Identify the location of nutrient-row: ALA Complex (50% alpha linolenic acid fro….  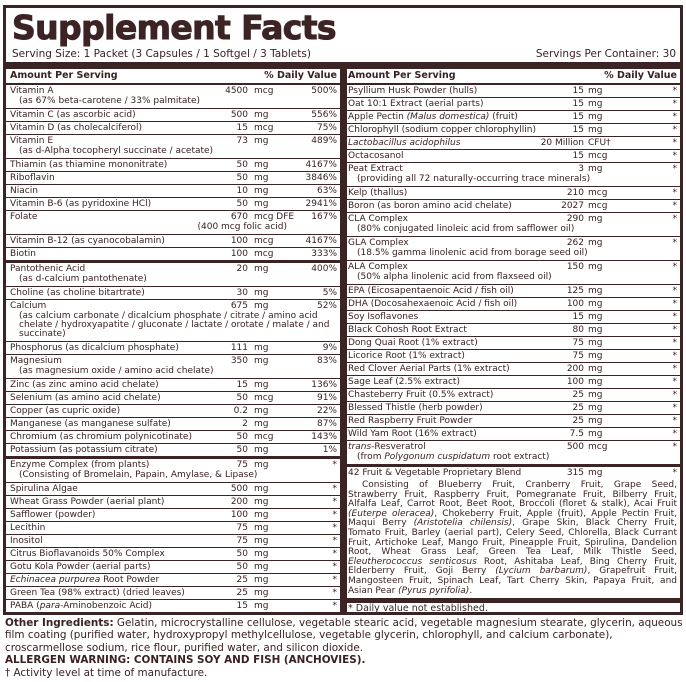
(512, 273).